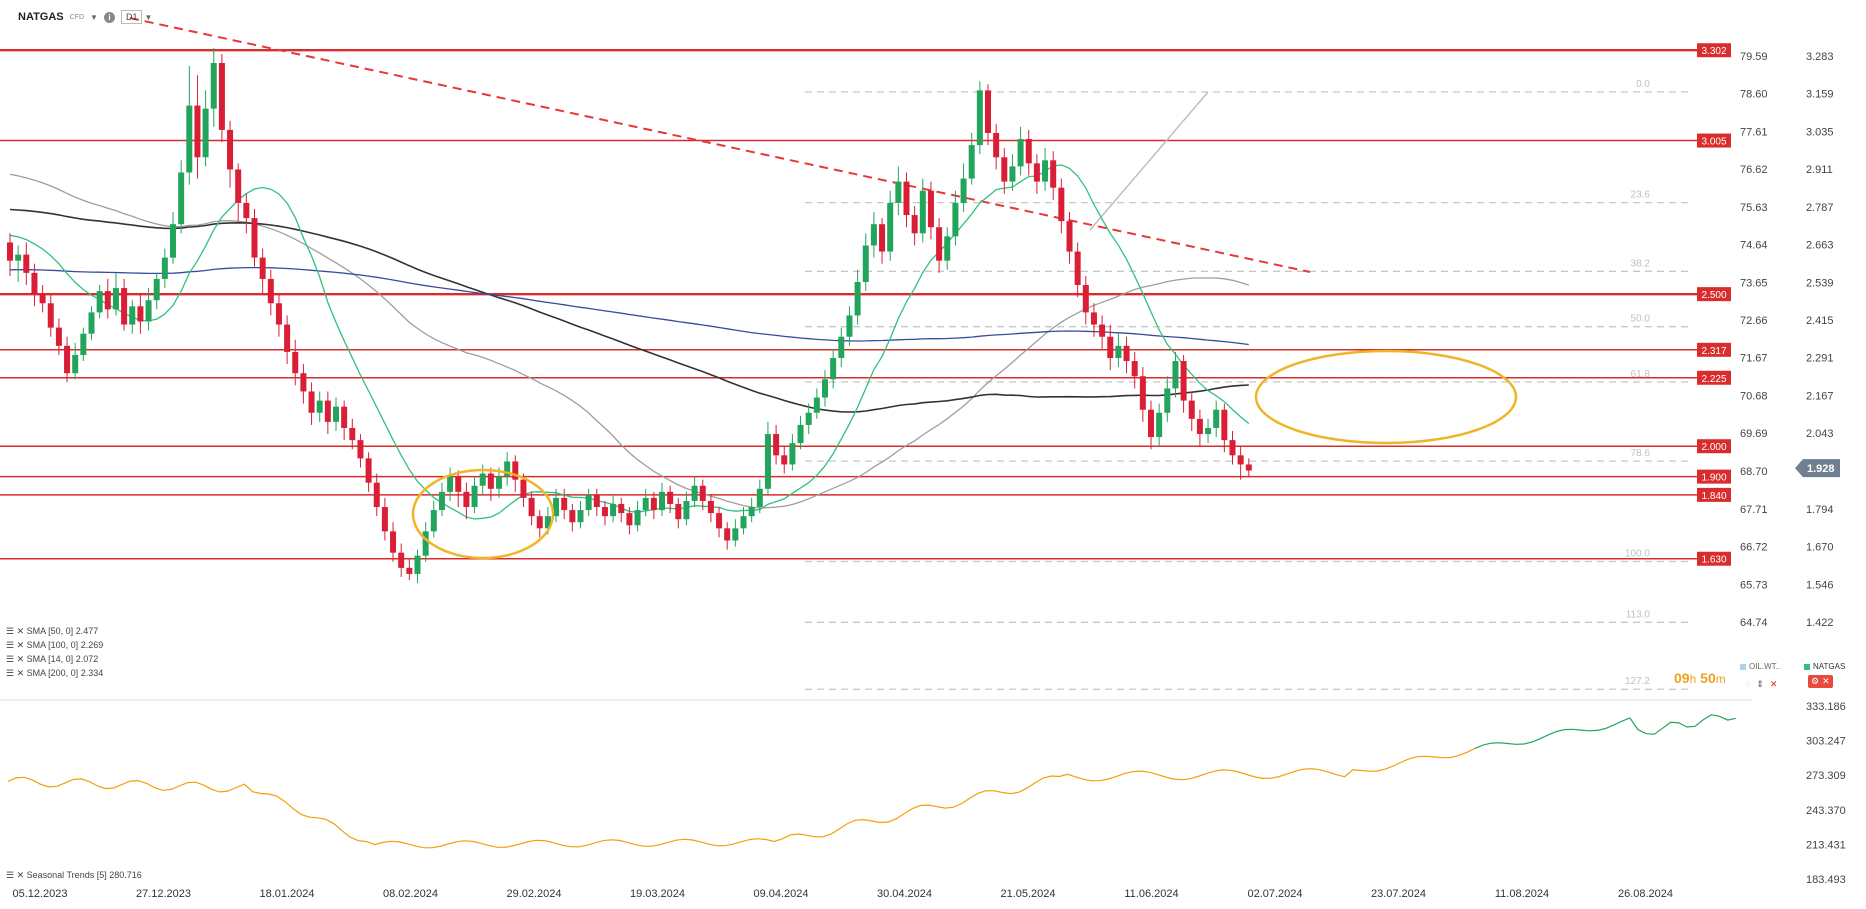 The image size is (1866, 909). I want to click on secondary-axis-label: 75.63, so click(1754, 208).